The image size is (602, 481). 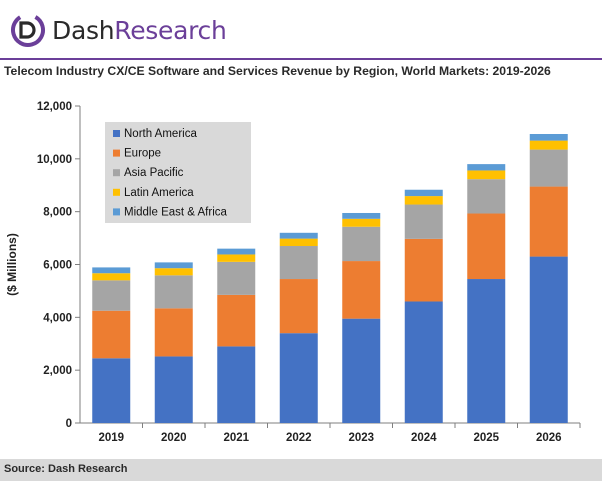 I want to click on header-divider, so click(x=301, y=59).